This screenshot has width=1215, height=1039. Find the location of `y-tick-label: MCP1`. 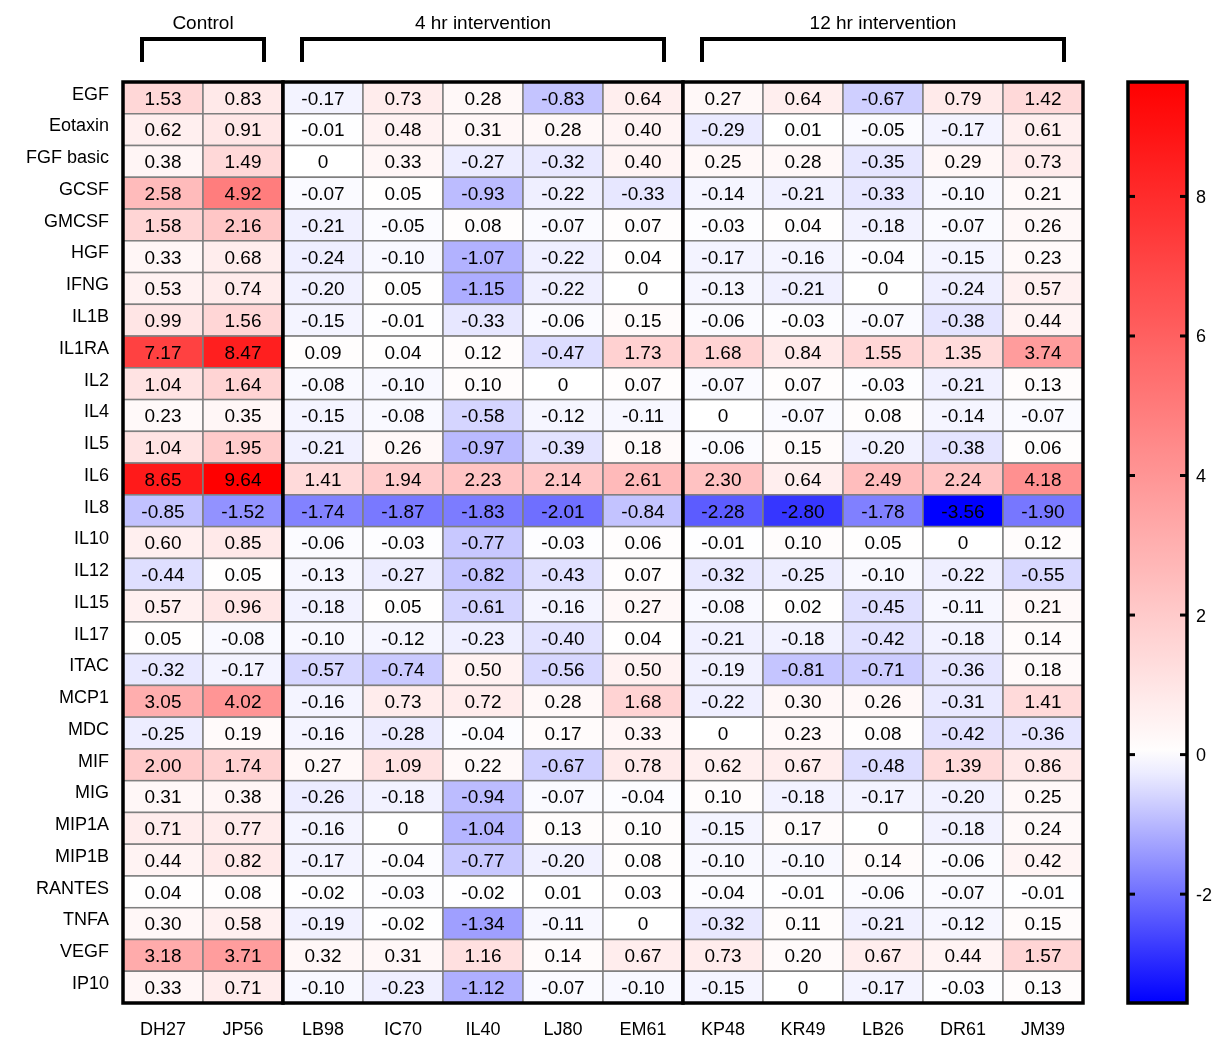

y-tick-label: MCP1 is located at coordinates (83, 697).